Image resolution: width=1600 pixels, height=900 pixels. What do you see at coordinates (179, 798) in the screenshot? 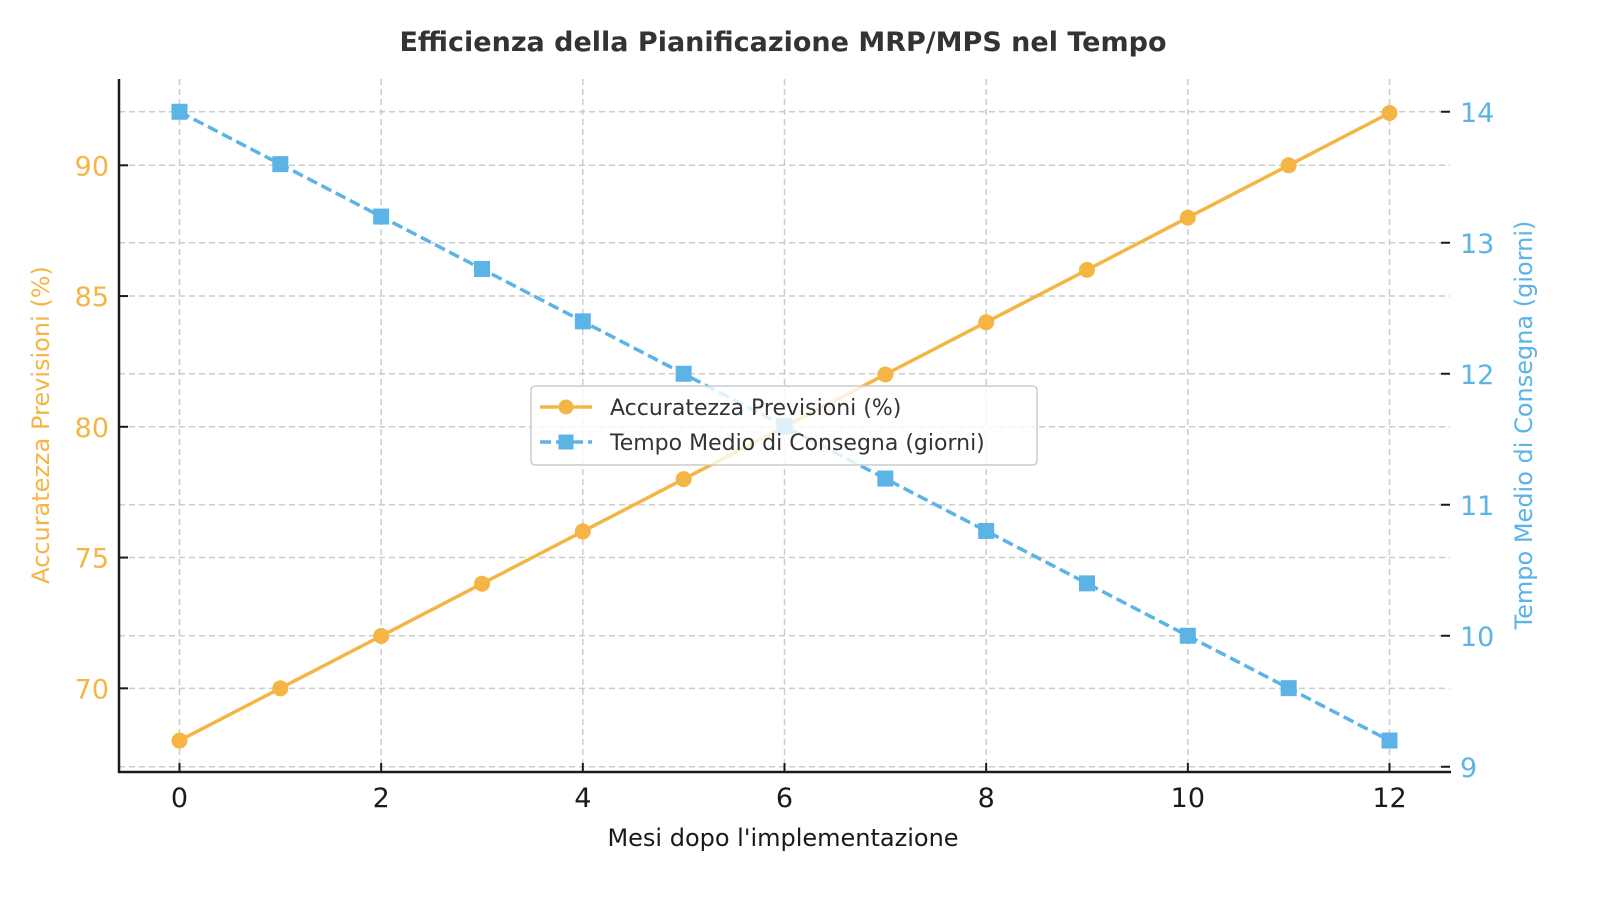
I see `x-tick-label: 0` at bounding box center [179, 798].